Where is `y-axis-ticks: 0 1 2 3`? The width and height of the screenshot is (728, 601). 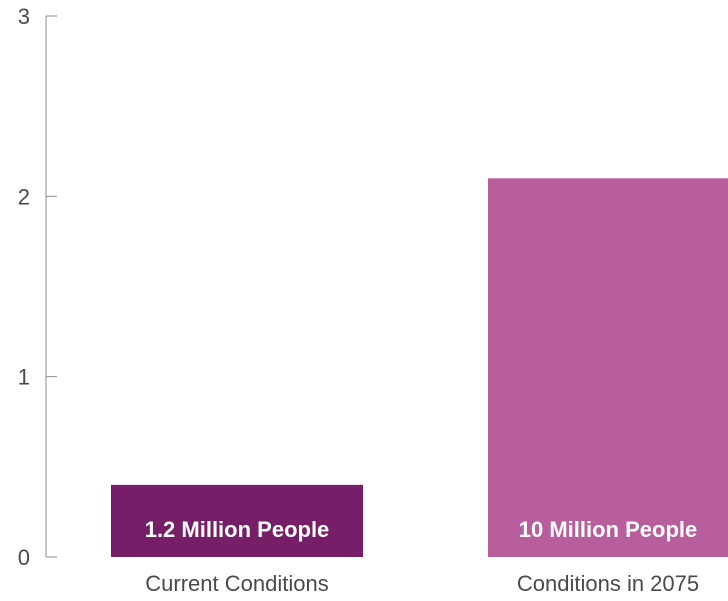
y-axis-ticks: 0 1 2 3 is located at coordinates (37, 287).